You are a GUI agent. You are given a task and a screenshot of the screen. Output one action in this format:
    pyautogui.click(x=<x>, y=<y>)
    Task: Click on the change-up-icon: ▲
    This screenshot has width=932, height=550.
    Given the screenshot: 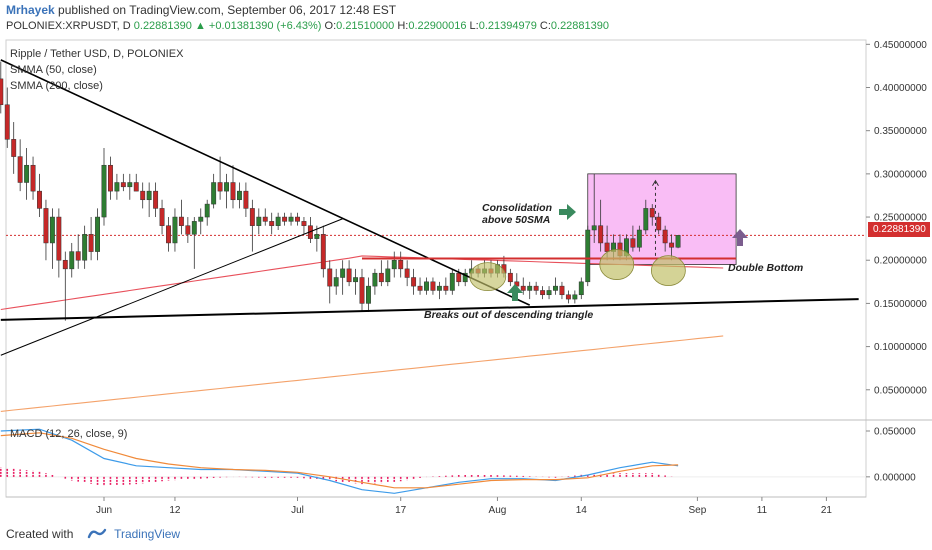 What is the action you would take?
    pyautogui.click(x=200, y=26)
    